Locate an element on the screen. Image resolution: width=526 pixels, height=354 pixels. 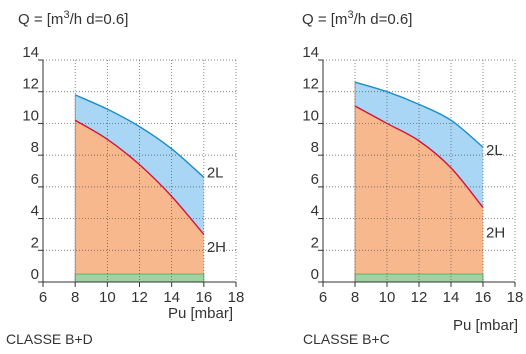
area-2L is located at coordinates (419, 145).